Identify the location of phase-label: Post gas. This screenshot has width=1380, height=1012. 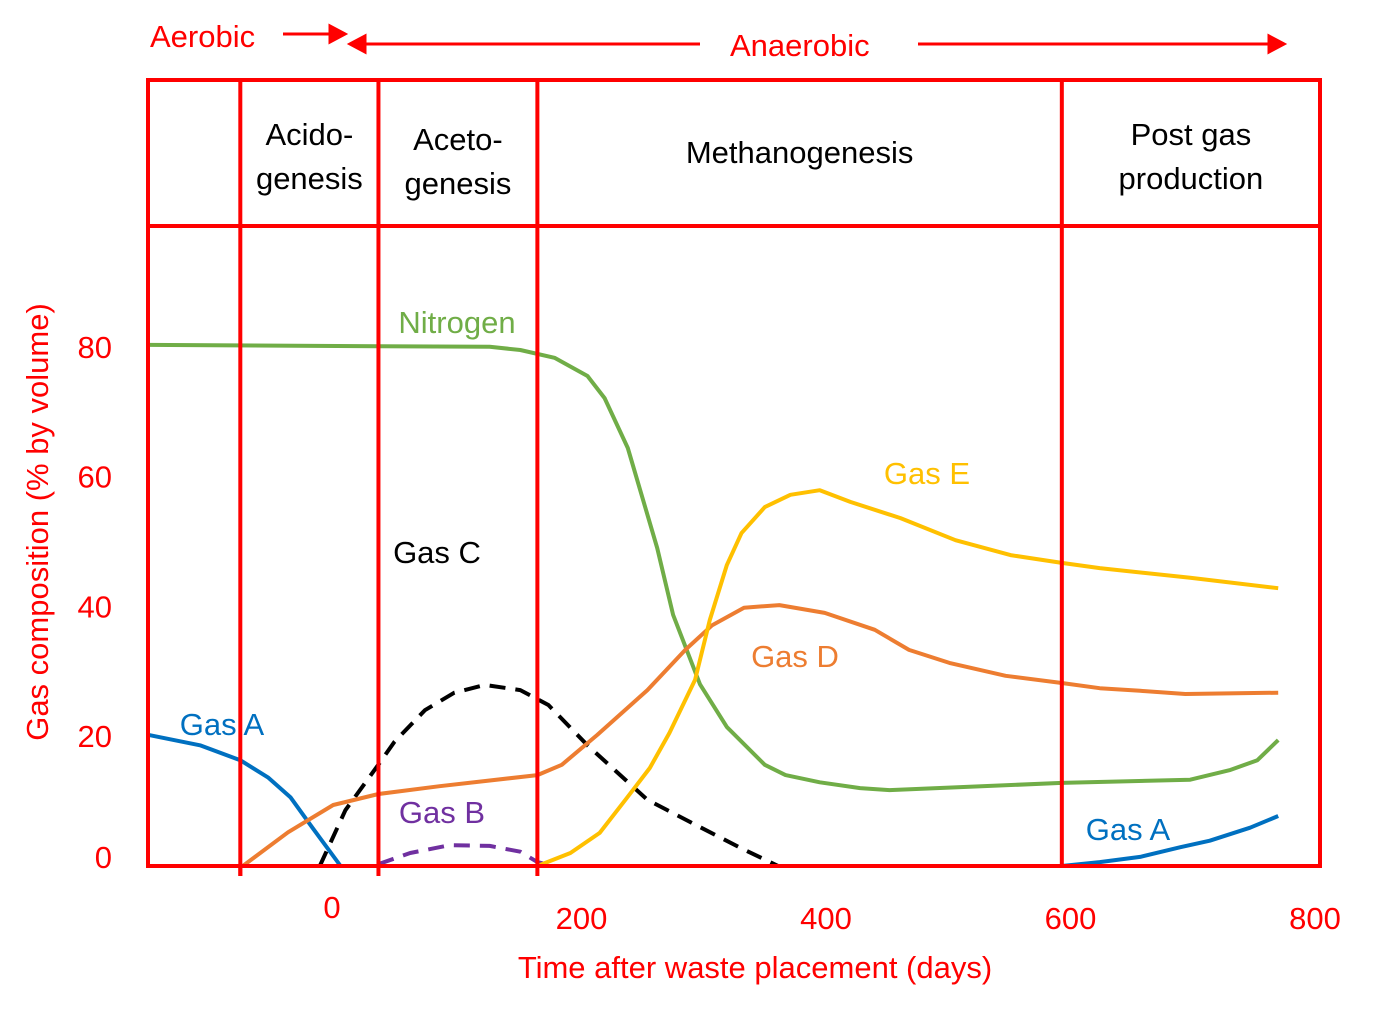
(1191, 134).